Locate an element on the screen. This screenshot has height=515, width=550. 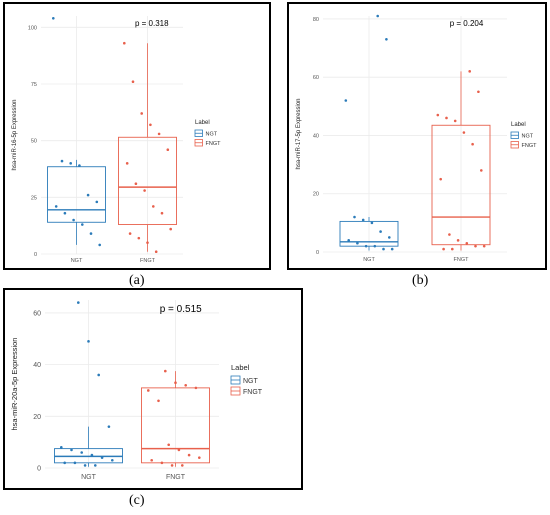
y-axis-label: hsa-miR-17-5p Expression is located at coordinates (299, 133).